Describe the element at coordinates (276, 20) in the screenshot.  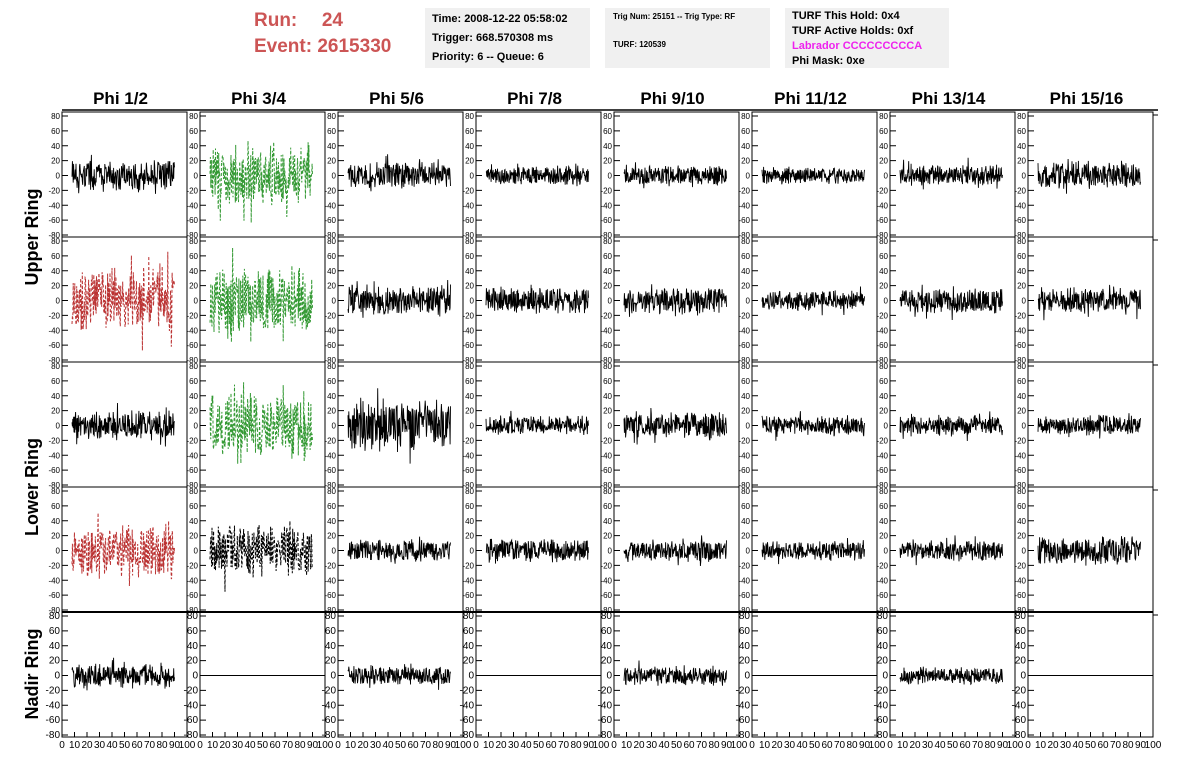
I see `run-label: Run:` at that location.